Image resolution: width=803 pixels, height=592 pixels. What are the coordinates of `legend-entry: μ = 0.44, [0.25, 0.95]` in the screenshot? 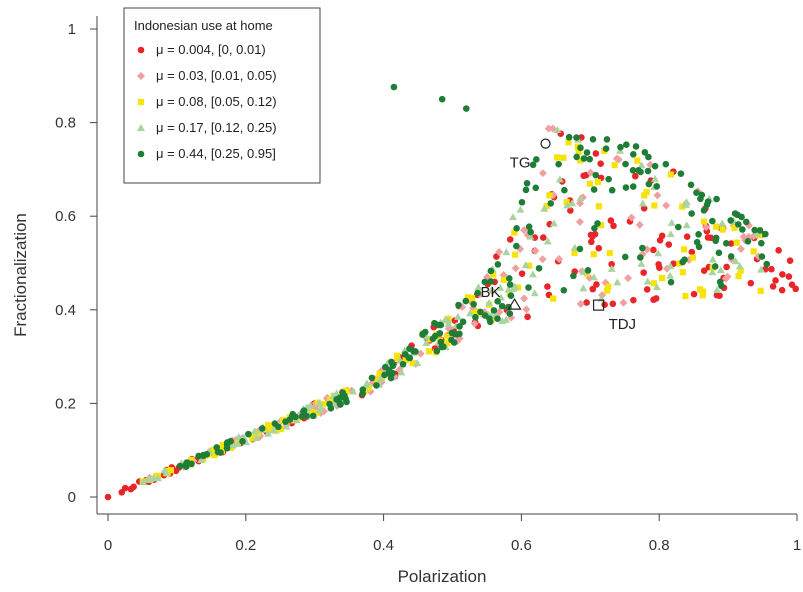 It's located at (216, 153).